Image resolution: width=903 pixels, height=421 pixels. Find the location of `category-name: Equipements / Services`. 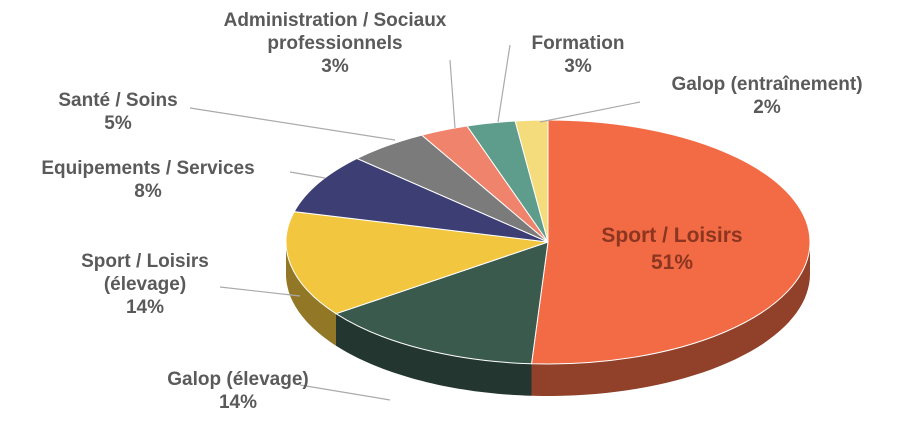

category-name: Equipements / Services is located at coordinates (148, 168).